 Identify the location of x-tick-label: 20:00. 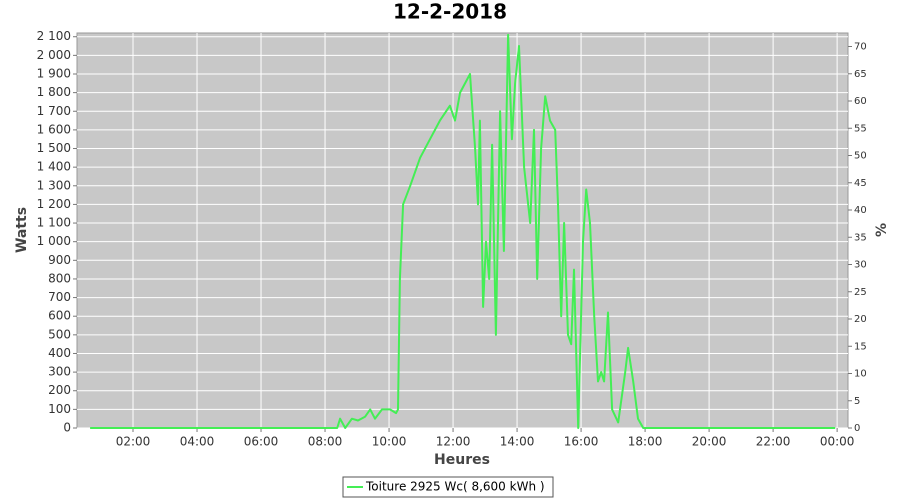
(709, 442).